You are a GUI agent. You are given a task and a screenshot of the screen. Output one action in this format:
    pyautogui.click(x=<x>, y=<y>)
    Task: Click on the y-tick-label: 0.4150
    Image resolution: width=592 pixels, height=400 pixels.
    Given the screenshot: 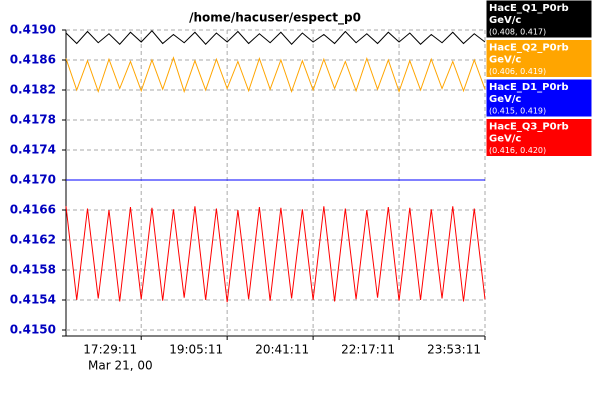 What is the action you would take?
    pyautogui.click(x=33, y=330)
    